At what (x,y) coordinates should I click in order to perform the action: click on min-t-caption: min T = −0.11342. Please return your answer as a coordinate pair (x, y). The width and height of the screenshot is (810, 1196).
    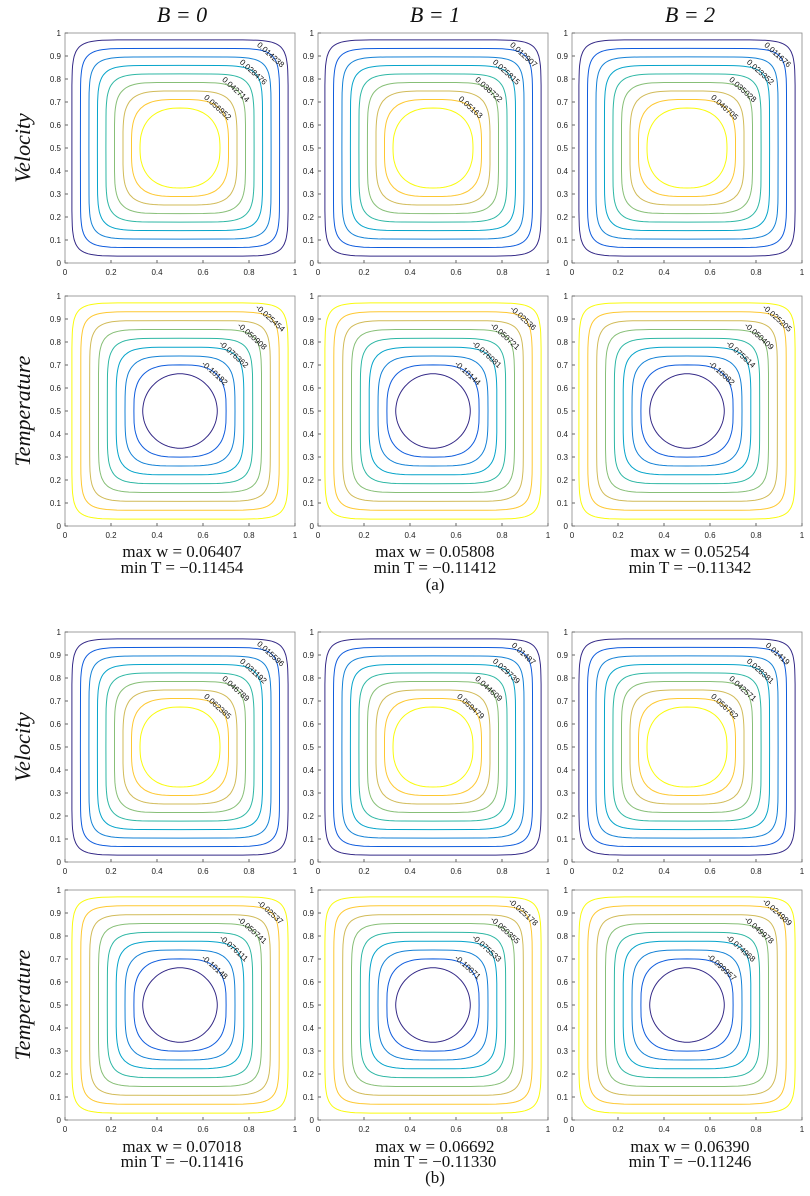
    Looking at the image, I should click on (690, 567).